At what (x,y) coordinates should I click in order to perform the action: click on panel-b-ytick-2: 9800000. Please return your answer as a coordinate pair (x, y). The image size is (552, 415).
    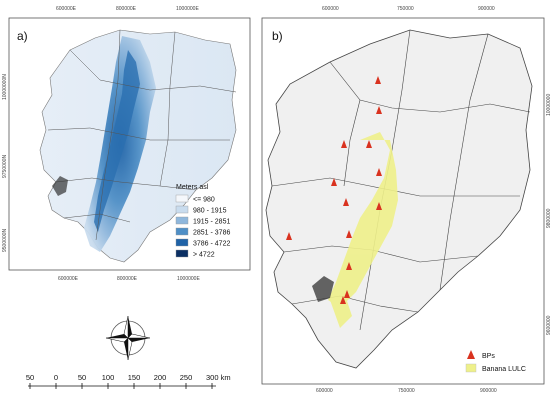
    Looking at the image, I should click on (549, 218).